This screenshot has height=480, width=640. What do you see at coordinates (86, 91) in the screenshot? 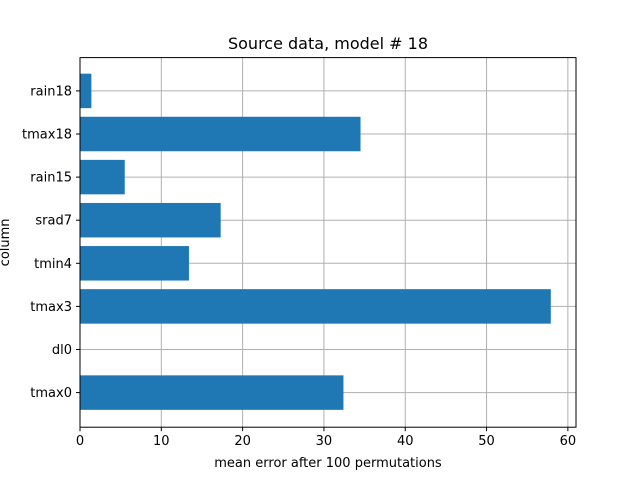
I see `bar-rain18` at bounding box center [86, 91].